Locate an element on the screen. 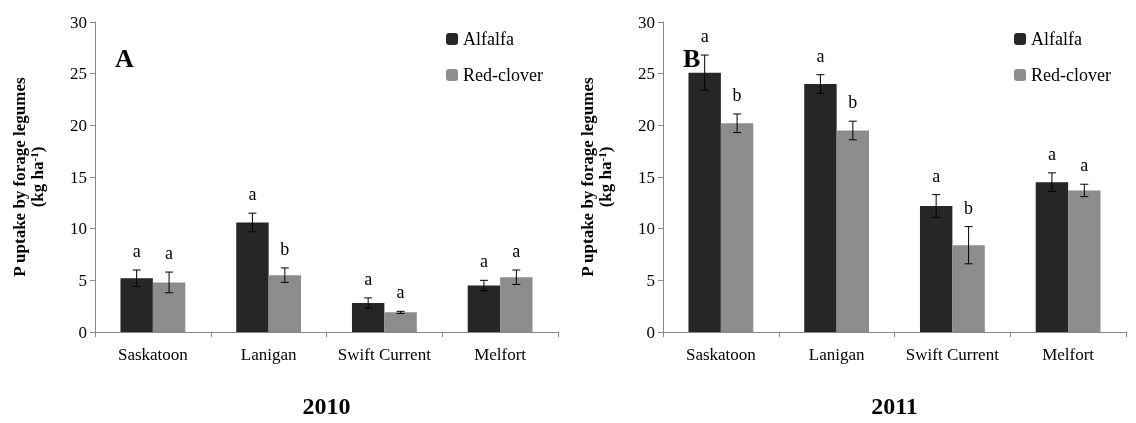 The width and height of the screenshot is (1136, 423). x-axis-title: 2010 is located at coordinates (326, 406).